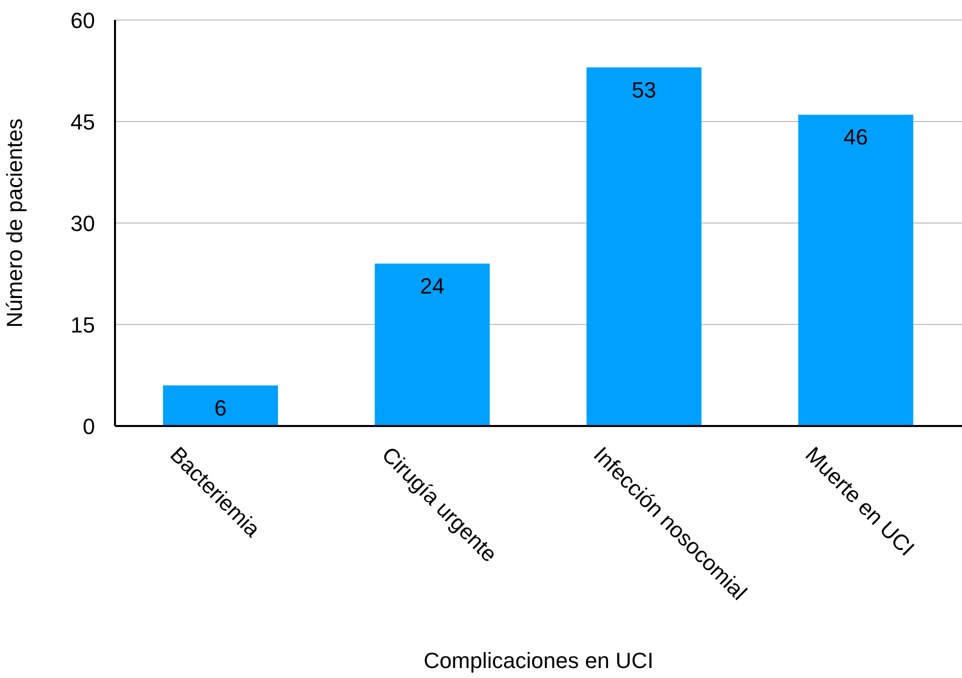 The image size is (962, 678). I want to click on y-tick-label: 30, so click(82, 223).